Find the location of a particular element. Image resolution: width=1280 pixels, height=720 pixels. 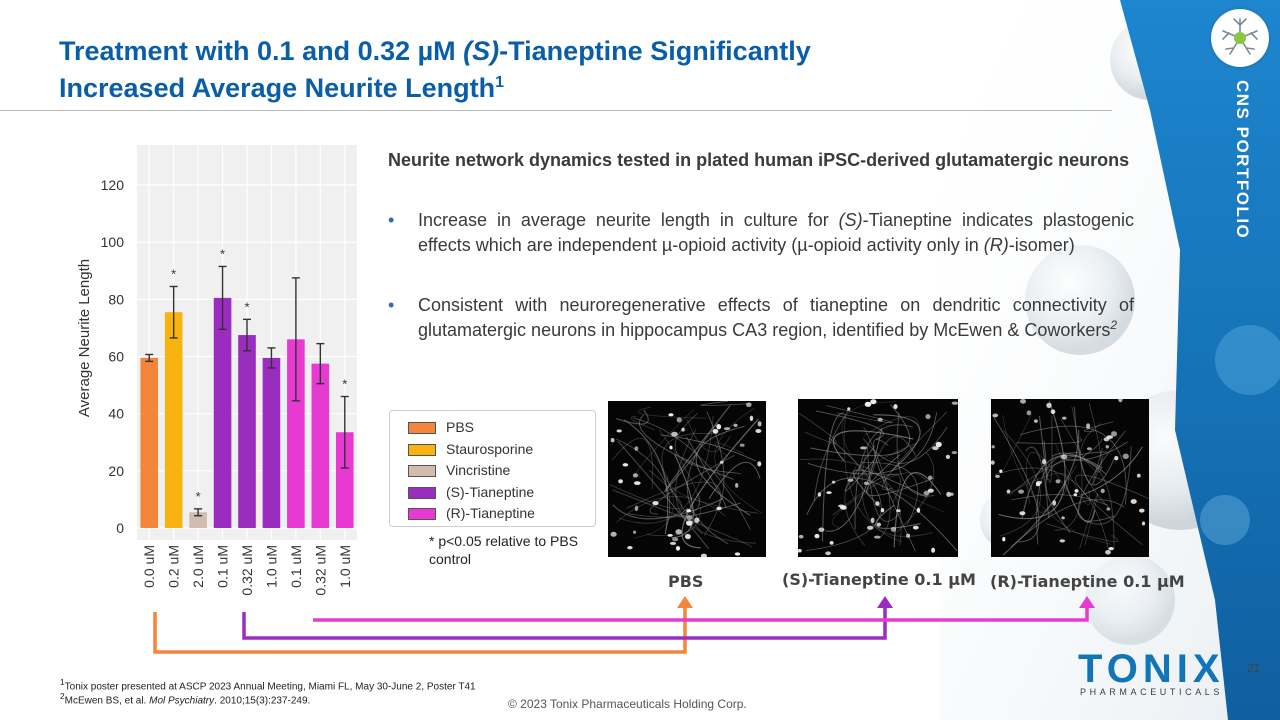

x-tick-label: 1.0 uM is located at coordinates (271, 566).